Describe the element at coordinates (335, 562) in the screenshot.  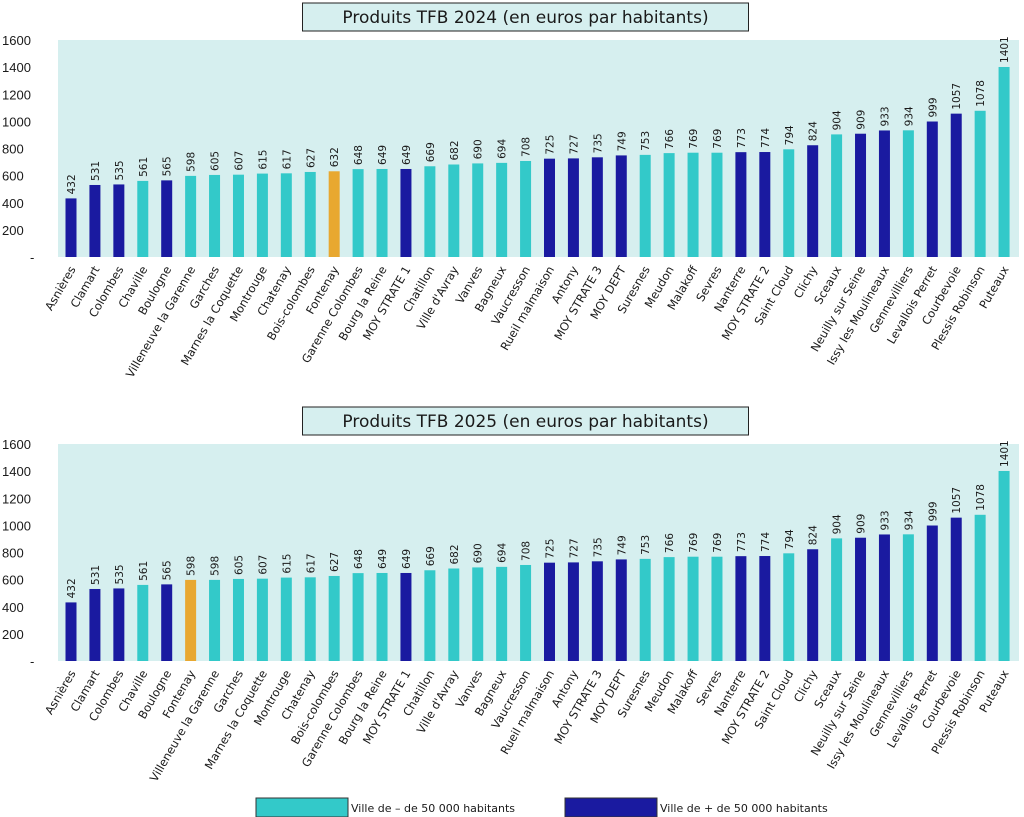
I see `data-label: 627` at that location.